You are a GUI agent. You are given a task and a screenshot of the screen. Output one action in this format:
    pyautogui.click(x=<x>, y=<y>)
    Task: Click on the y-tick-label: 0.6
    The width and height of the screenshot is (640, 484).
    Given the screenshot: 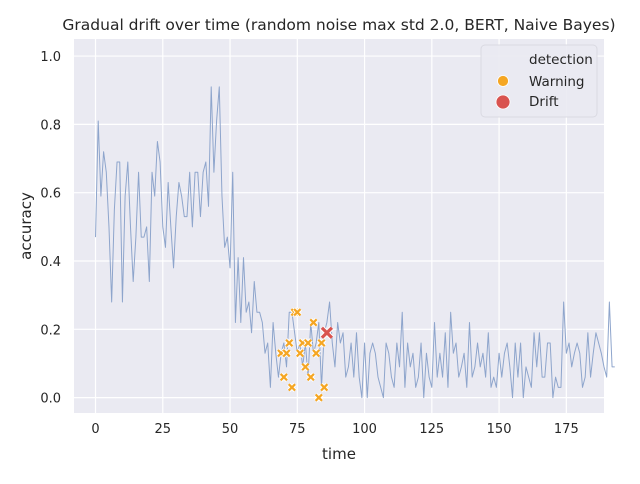 What is the action you would take?
    pyautogui.click(x=50, y=194)
    